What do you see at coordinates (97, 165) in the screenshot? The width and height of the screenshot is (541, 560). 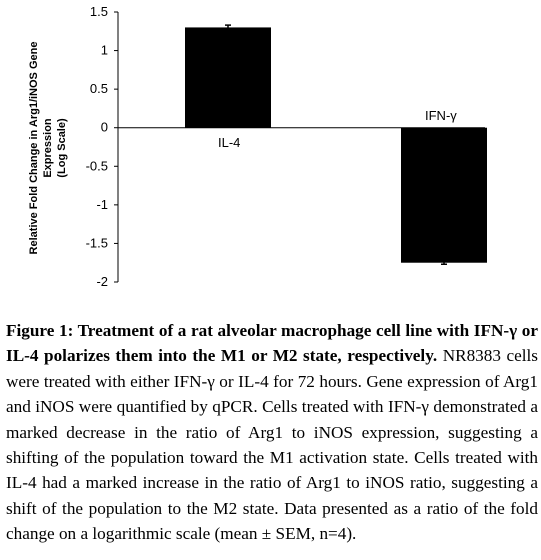 I see `y-tick-label: -0.5` at bounding box center [97, 165].